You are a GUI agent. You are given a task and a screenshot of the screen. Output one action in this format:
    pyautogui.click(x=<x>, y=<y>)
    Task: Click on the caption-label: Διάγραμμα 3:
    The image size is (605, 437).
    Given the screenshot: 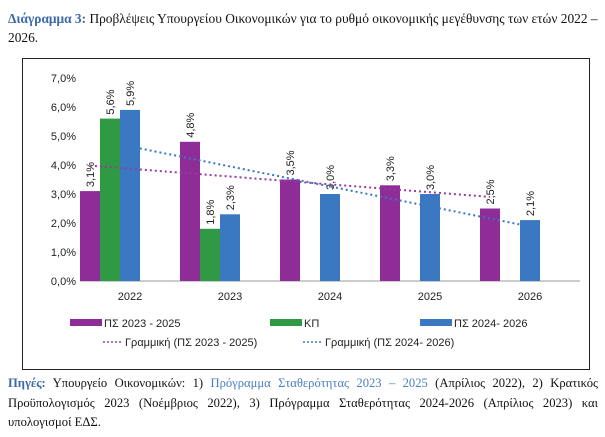 What is the action you would take?
    pyautogui.click(x=47, y=18)
    